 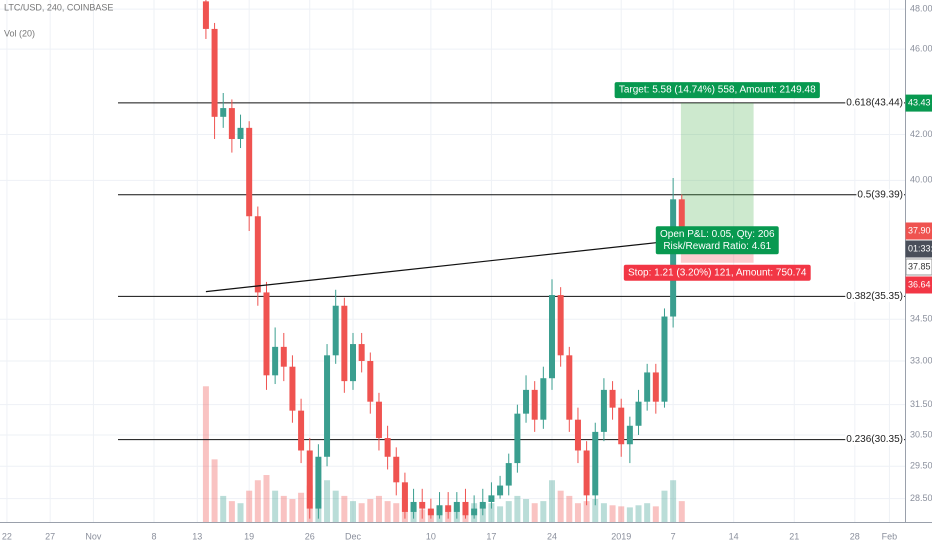 What do you see at coordinates (552, 536) in the screenshot?
I see `x-tick-label: 24` at bounding box center [552, 536].